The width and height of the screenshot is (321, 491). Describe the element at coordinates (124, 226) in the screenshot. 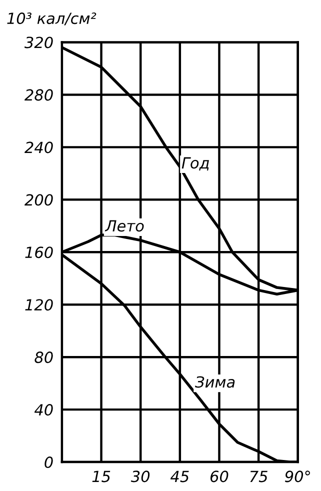

I see `annotation: Лето` at that location.